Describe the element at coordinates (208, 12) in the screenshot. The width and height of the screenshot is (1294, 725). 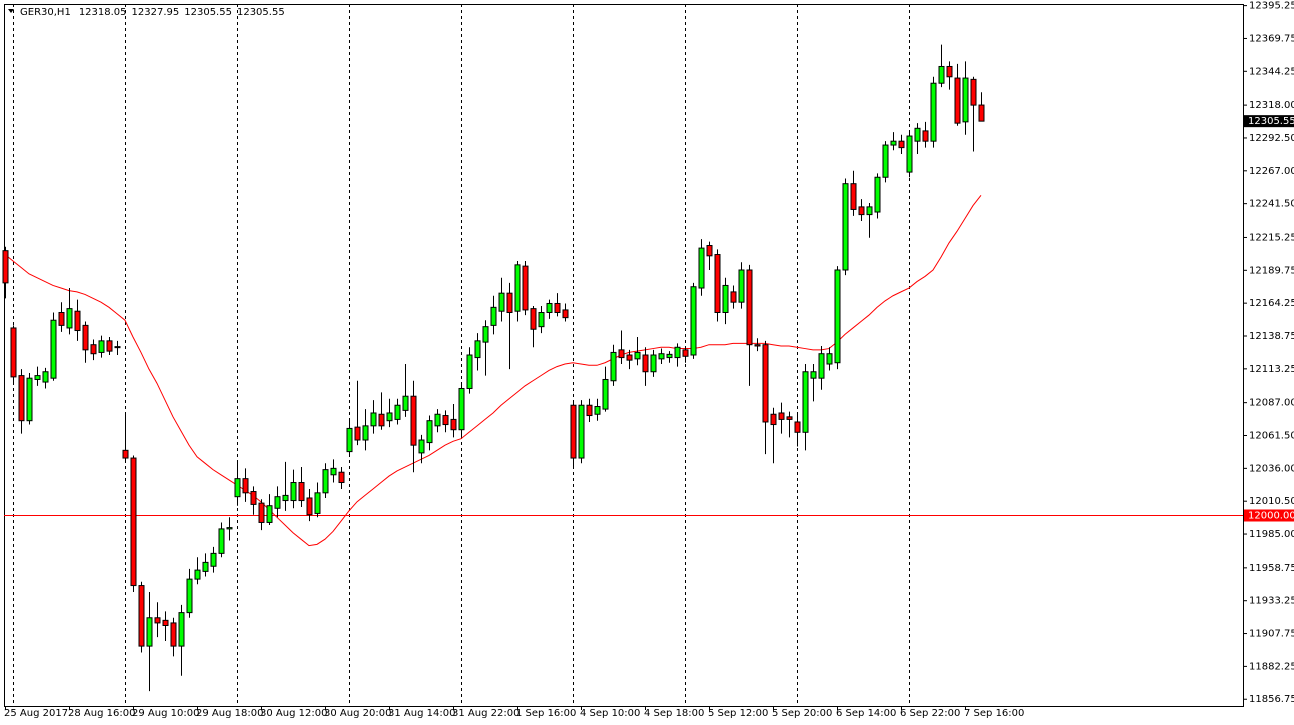
I see `ohlc-low: 12305.55` at that location.